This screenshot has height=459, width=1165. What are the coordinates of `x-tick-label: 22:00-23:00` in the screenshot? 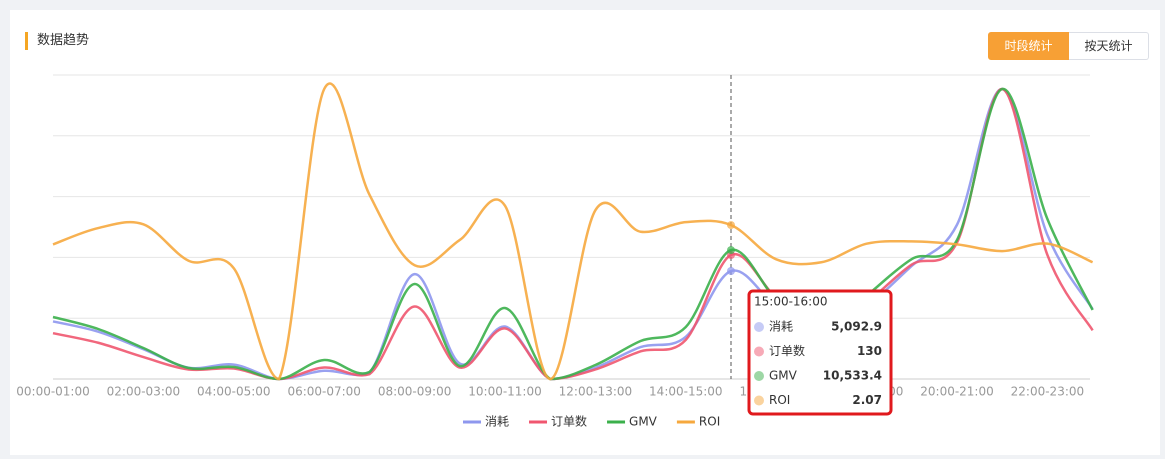 It's located at (1048, 392).